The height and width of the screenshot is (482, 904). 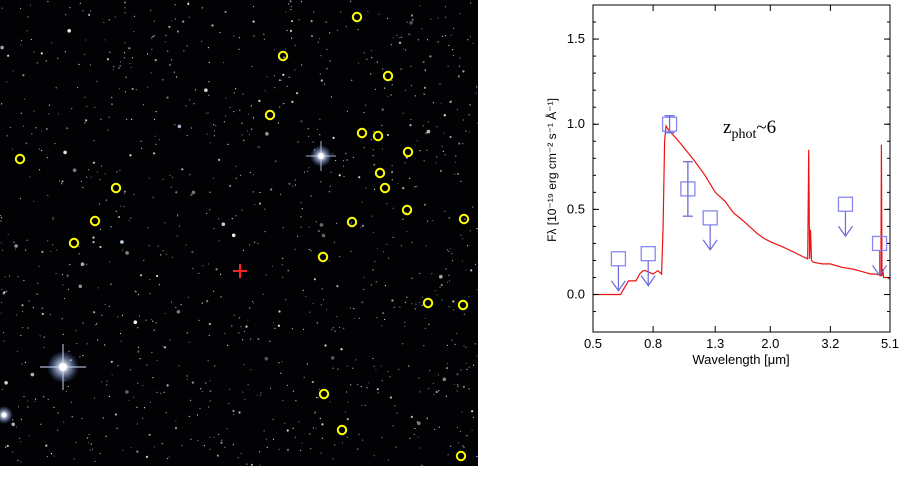 What do you see at coordinates (879, 256) in the screenshot?
I see `upper-limit-marker` at bounding box center [879, 256].